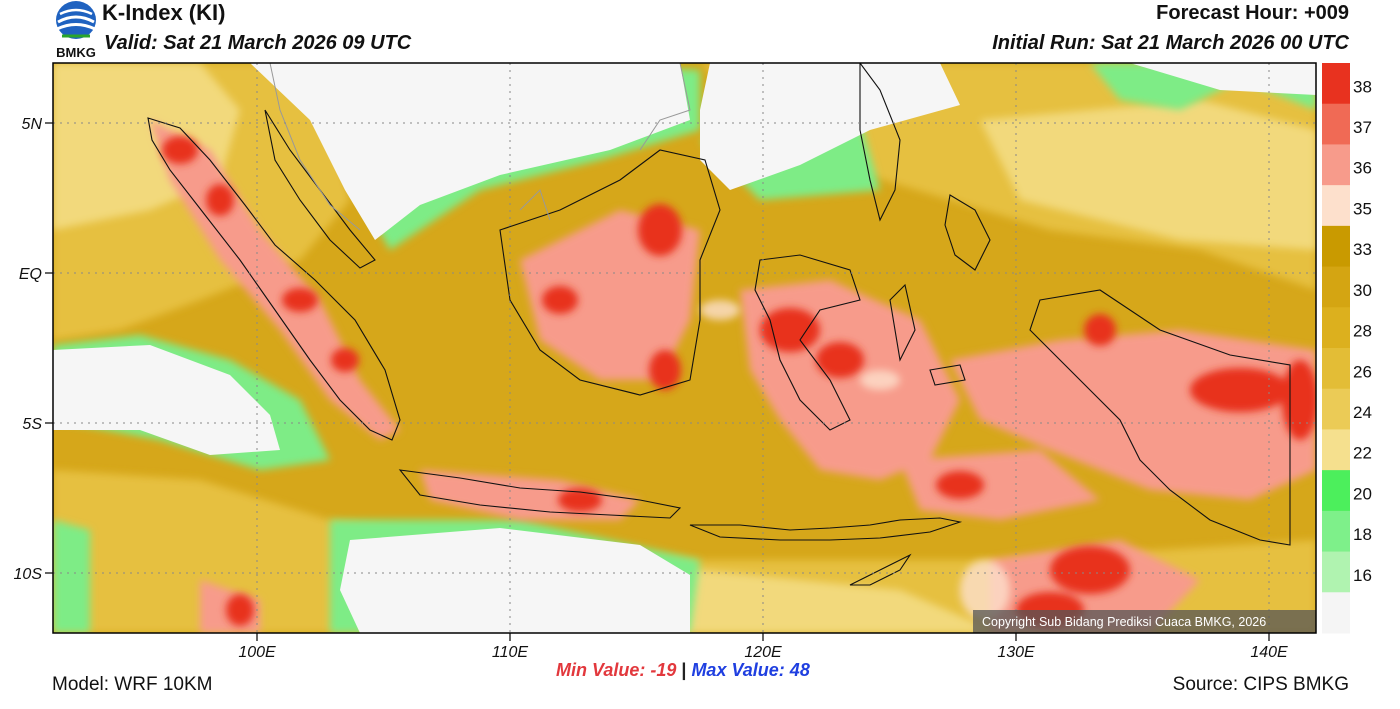 This screenshot has width=1400, height=709. What do you see at coordinates (28, 574) in the screenshot?
I see `lat-label-10s: 10S` at bounding box center [28, 574].